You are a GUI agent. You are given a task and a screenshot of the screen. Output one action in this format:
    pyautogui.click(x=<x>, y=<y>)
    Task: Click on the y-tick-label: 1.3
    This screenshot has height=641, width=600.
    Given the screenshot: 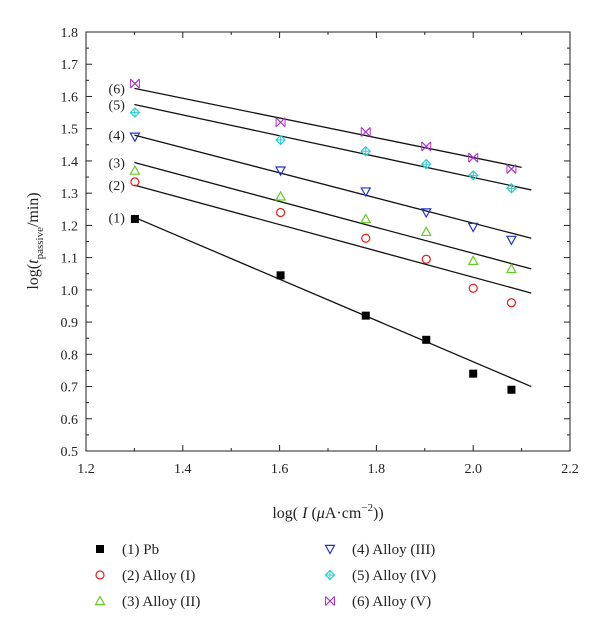 What is the action you would take?
    pyautogui.click(x=70, y=194)
    